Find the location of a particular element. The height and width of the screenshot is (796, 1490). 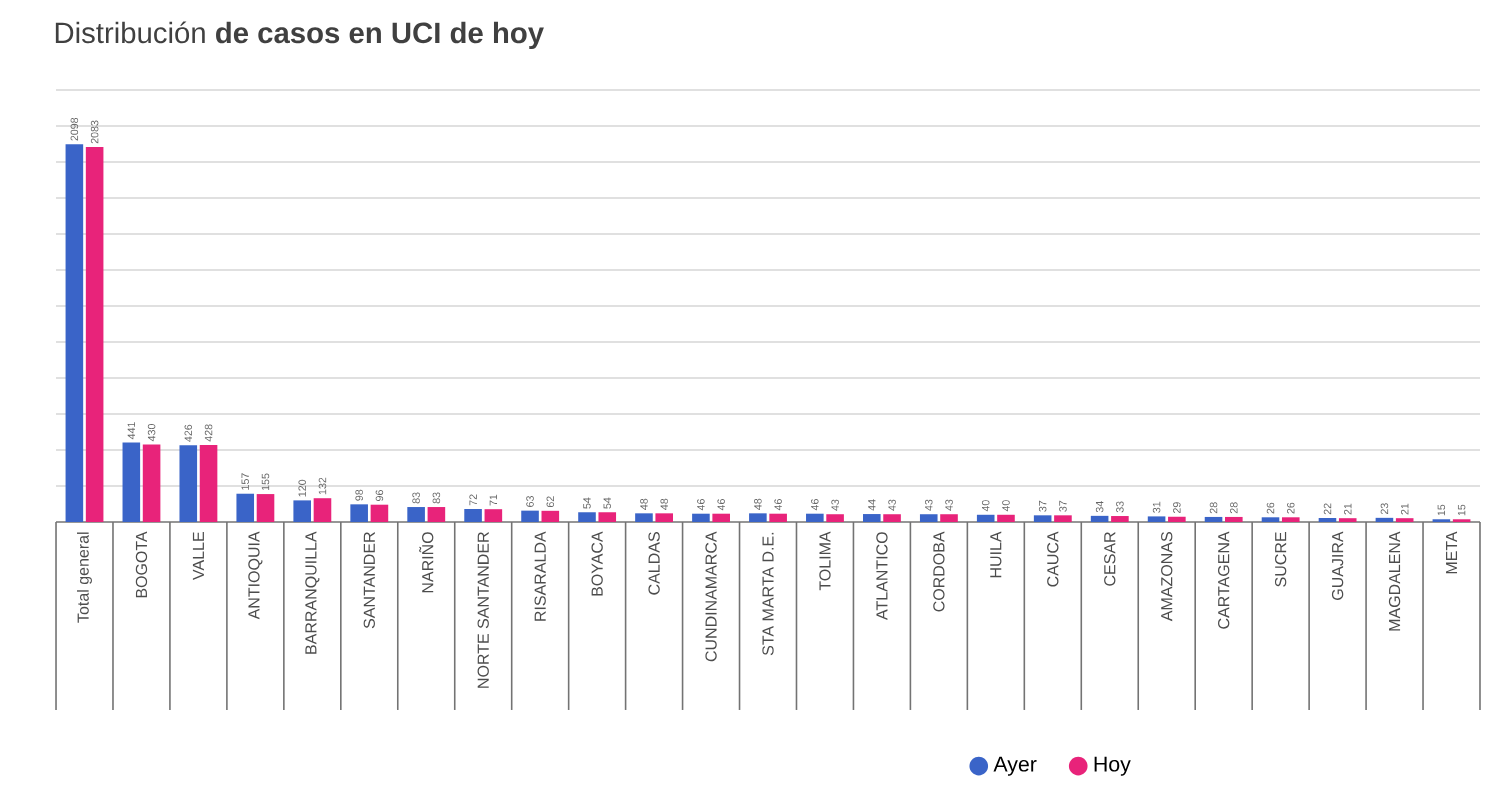

x-tick-label: NARIÑO is located at coordinates (426, 562).